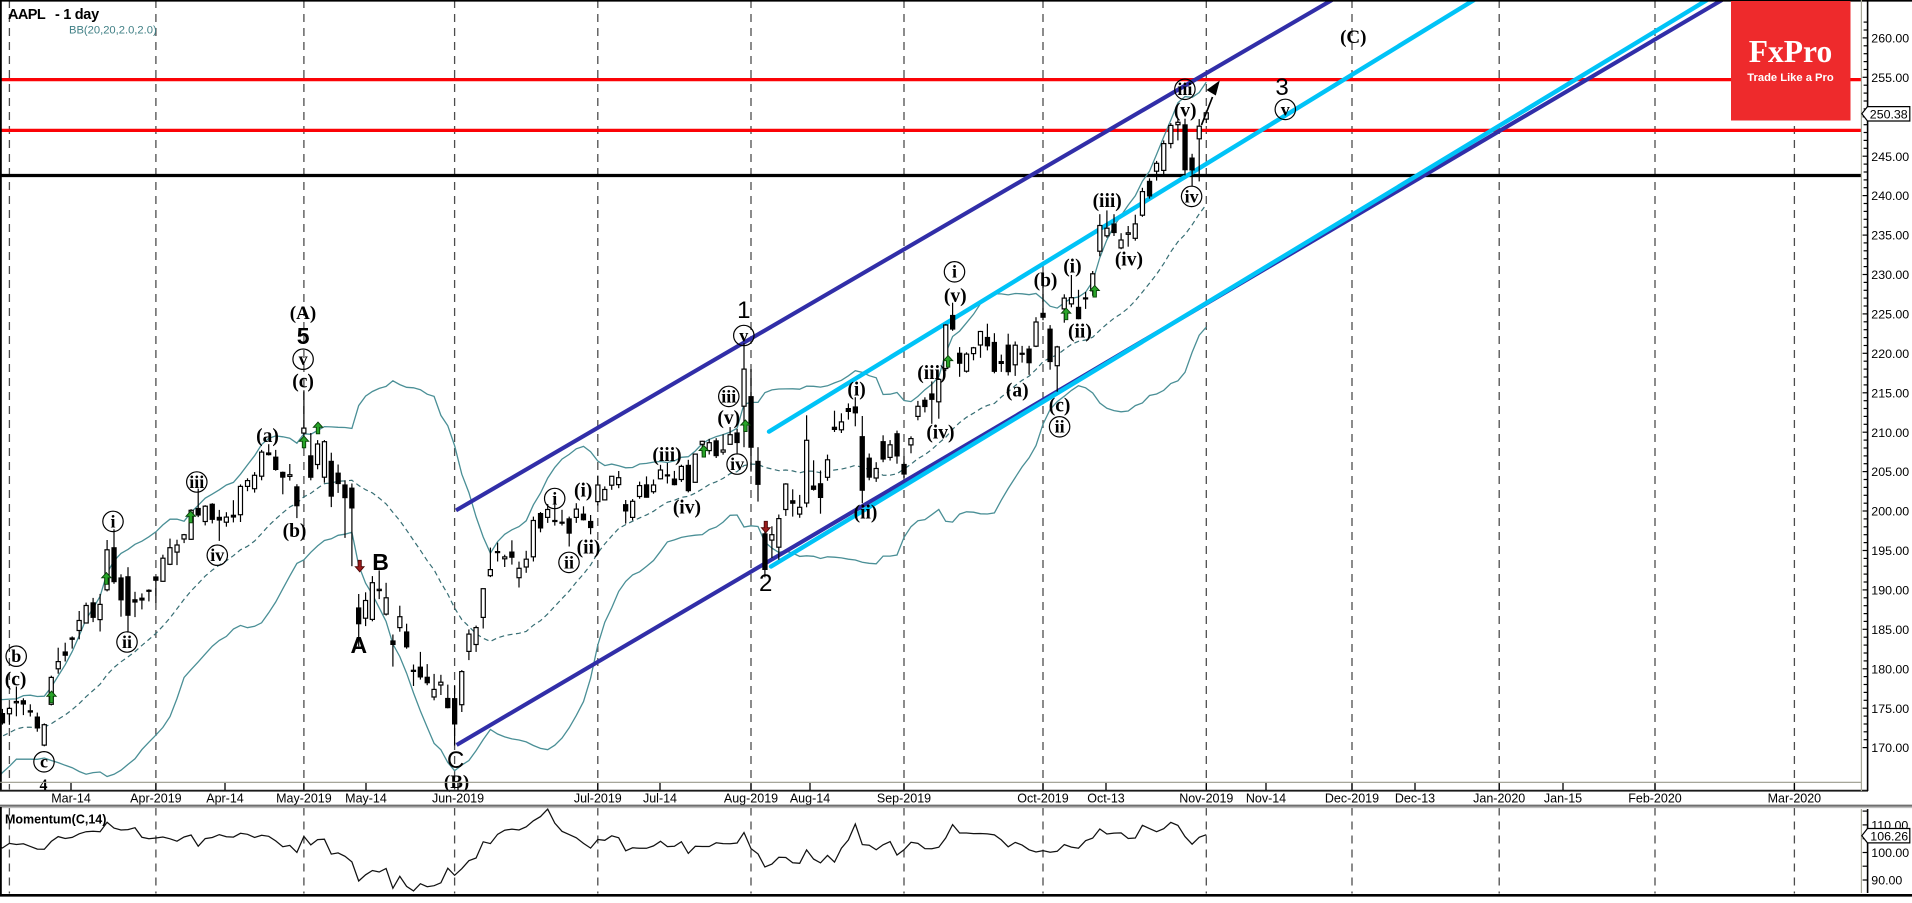 The width and height of the screenshot is (1912, 903). I want to click on svg-text: 205.00, so click(1890, 472).